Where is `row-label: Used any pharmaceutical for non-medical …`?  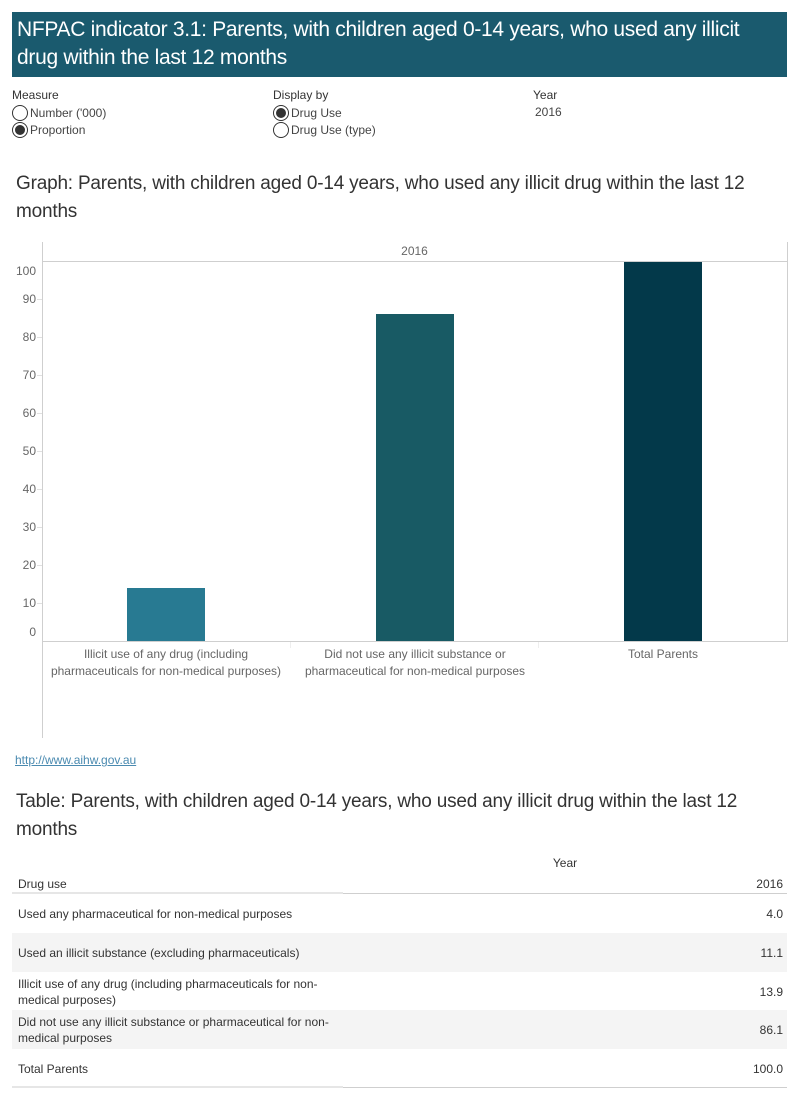
row-label: Used any pharmaceutical for non-medical … is located at coordinates (155, 913).